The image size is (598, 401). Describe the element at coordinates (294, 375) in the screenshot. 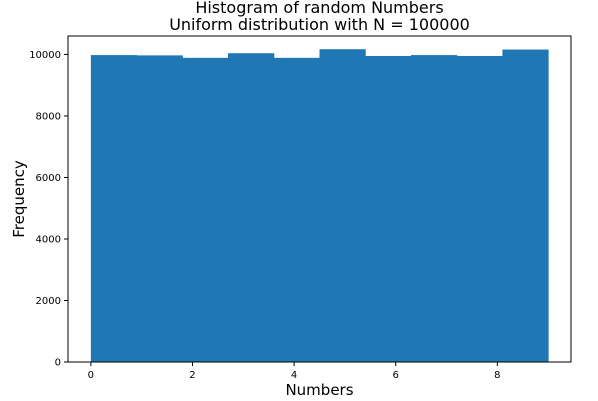

I see `x-tick-label: 4` at that location.